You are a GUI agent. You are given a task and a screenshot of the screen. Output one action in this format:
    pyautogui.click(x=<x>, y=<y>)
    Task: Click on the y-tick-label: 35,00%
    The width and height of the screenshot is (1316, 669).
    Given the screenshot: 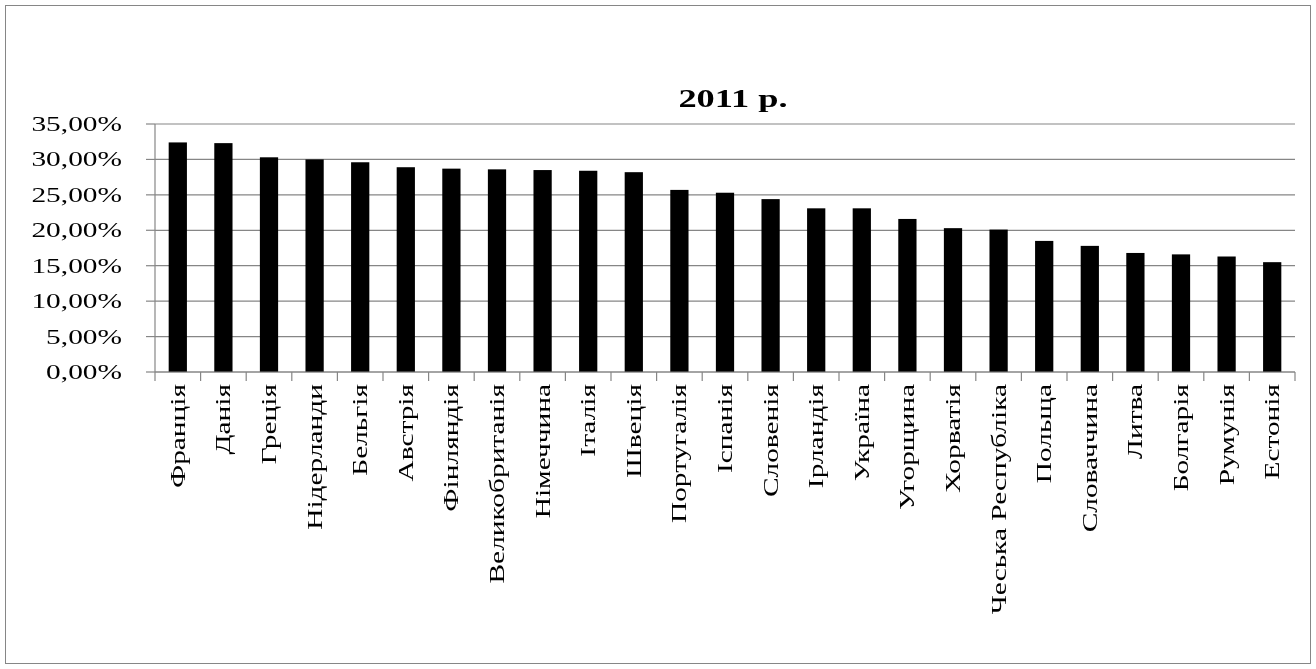 What is the action you would take?
    pyautogui.click(x=76, y=124)
    